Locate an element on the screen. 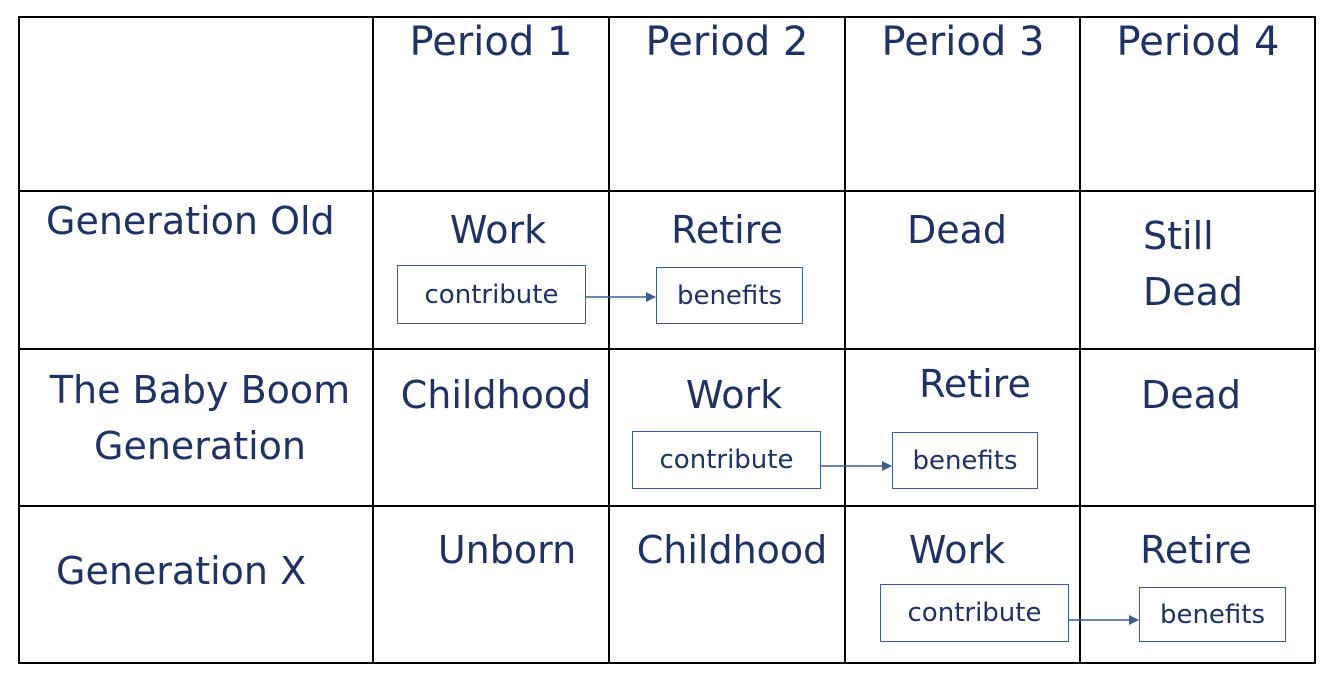 The width and height of the screenshot is (1322, 690). cell-genx-period-2: Childhood is located at coordinates (732, 550).